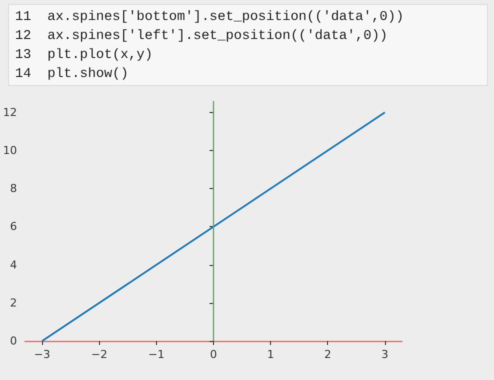 This screenshot has width=494, height=380. I want to click on text: 11 ax.spines['bottom'].set_position(('data',0)), so click(210, 18).